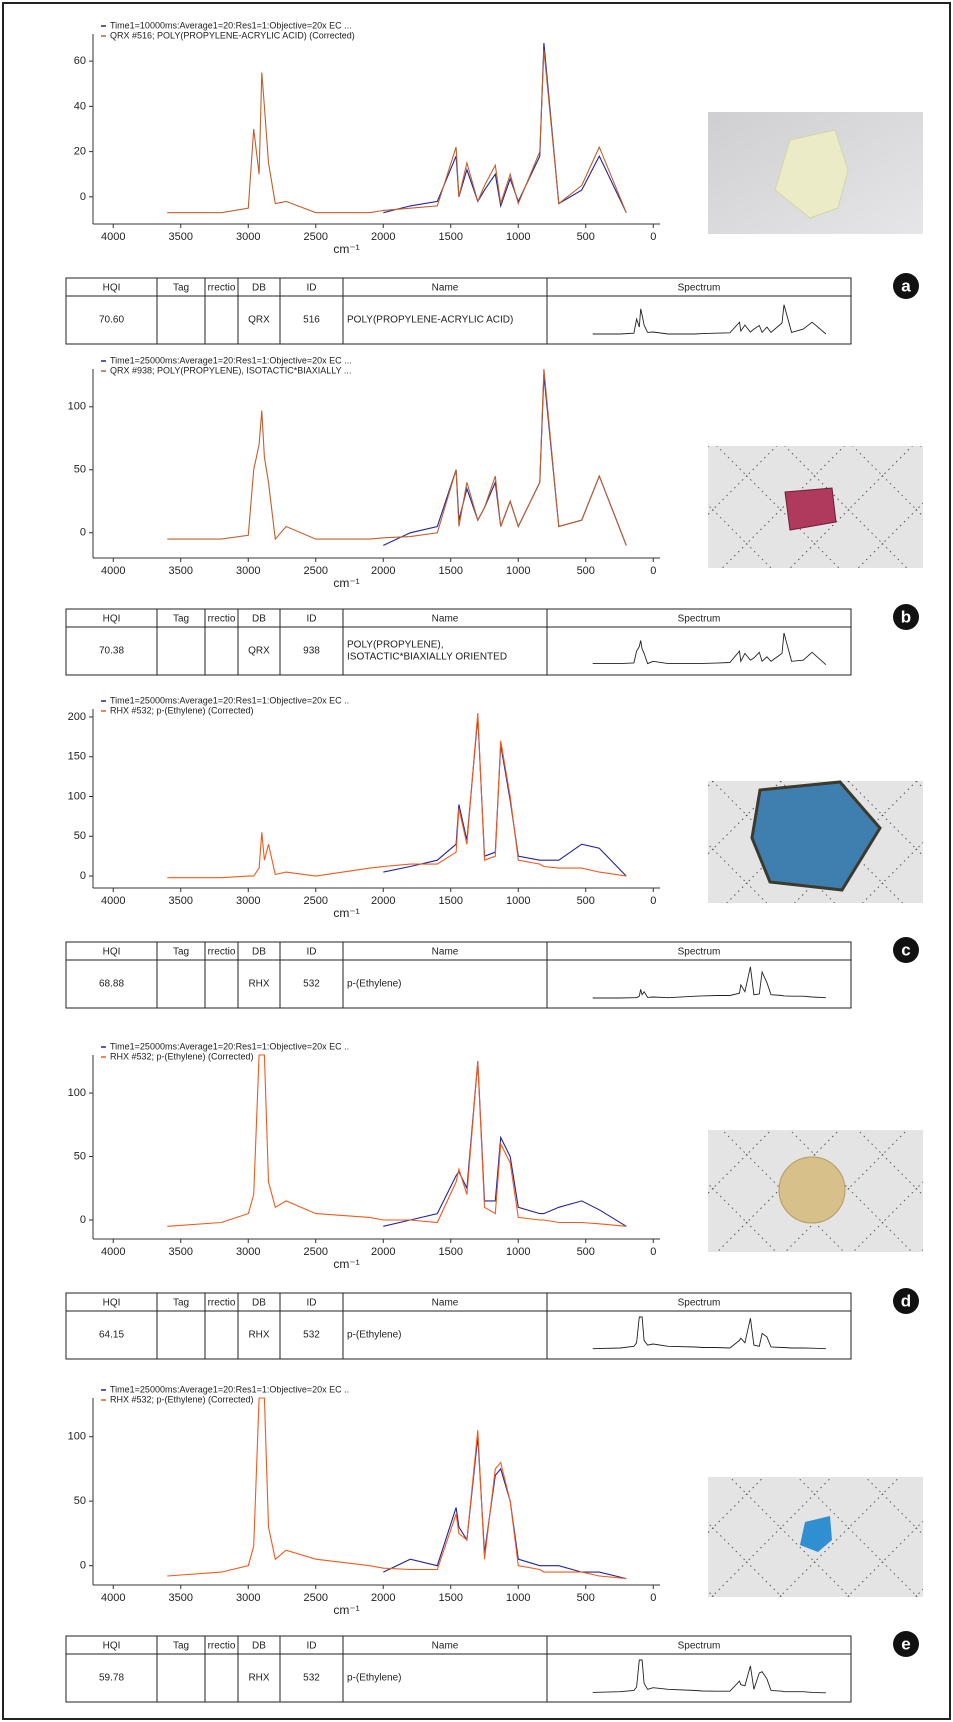 This screenshot has height=1722, width=953. What do you see at coordinates (259, 1303) in the screenshot?
I see `column-header: DB` at bounding box center [259, 1303].